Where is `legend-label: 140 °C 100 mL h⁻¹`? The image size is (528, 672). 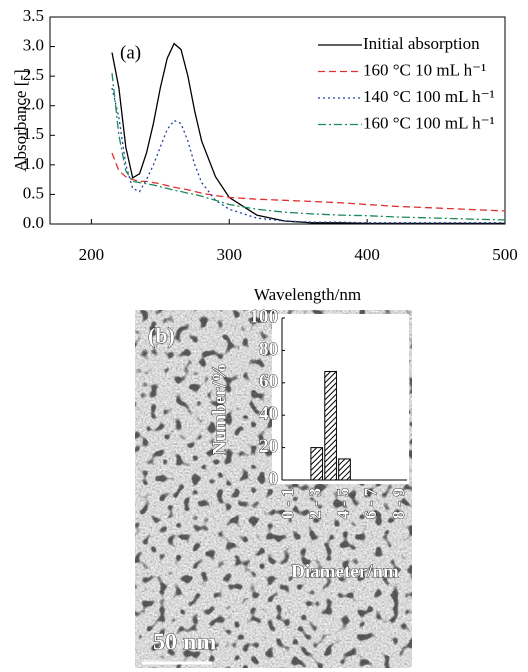
legend-label: 140 °C 100 mL h⁻¹ is located at coordinates (429, 96).